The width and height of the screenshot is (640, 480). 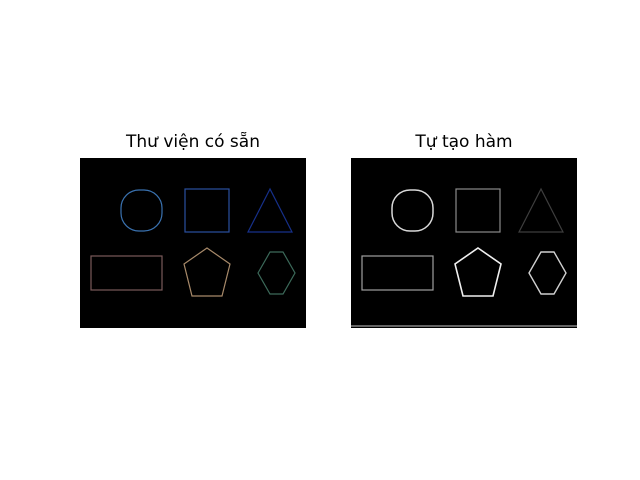 I want to click on left-shapes-canvas, so click(x=193, y=242).